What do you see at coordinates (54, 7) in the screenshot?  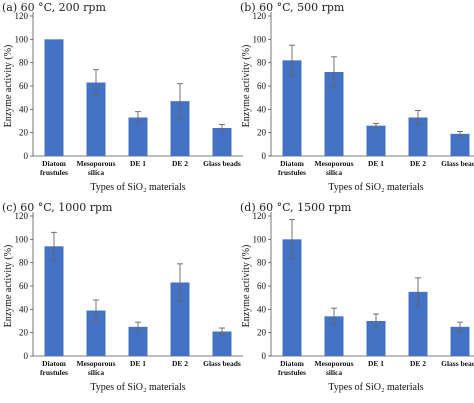 I see `chart-title: (a) 60 °C, 200 rpm` at bounding box center [54, 7].